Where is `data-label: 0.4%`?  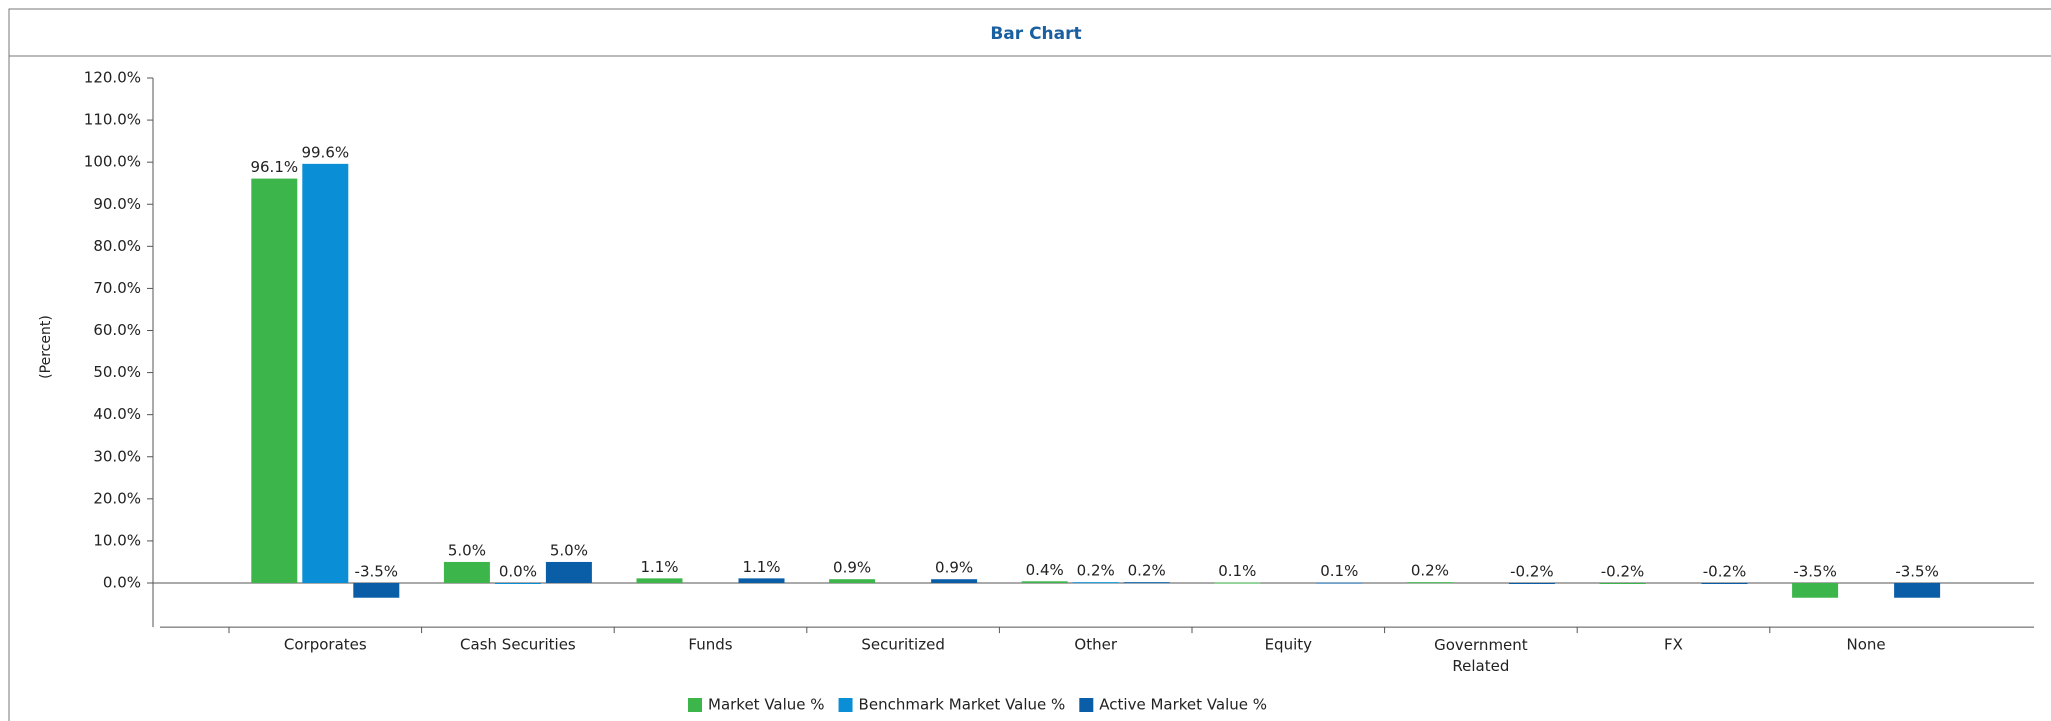
data-label: 0.4% is located at coordinates (1045, 570).